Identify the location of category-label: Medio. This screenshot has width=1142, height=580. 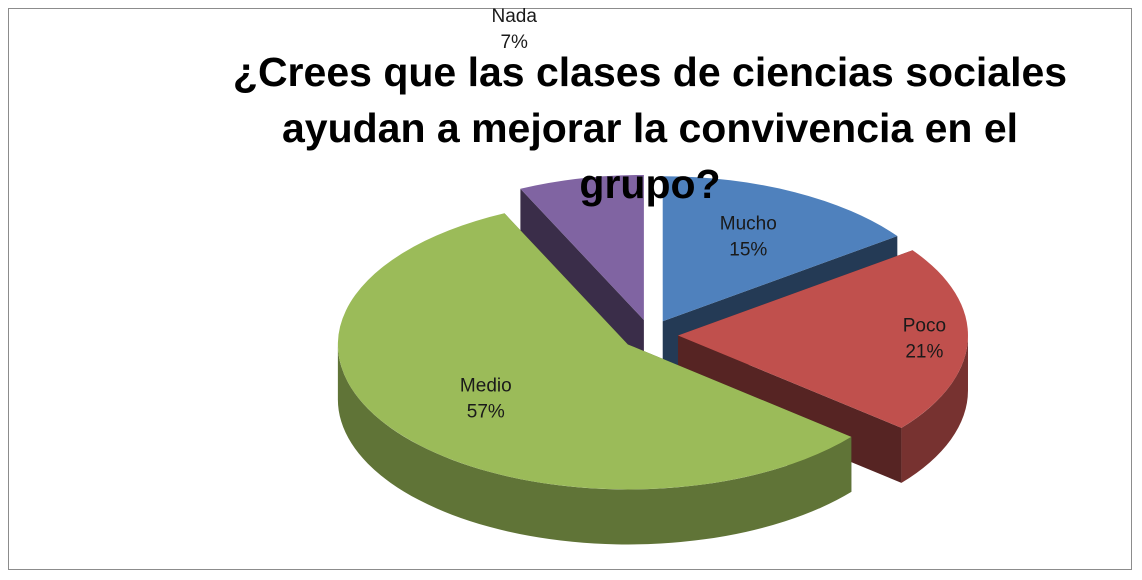
(486, 386).